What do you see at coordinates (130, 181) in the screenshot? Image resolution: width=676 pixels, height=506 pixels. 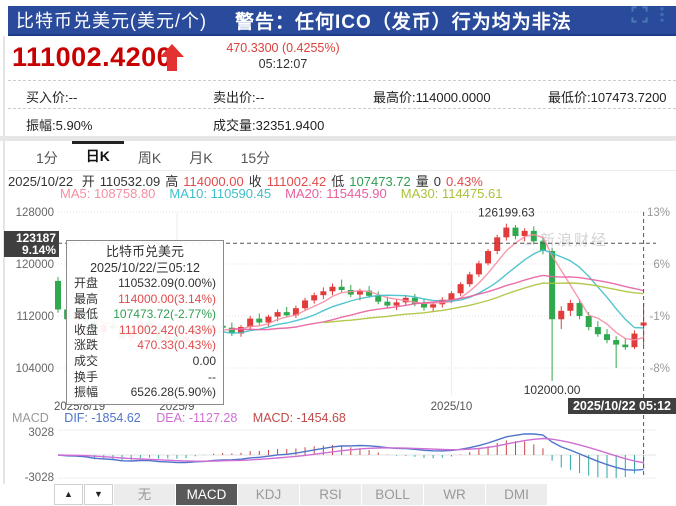 I see `ohlc-value: 110532.09` at bounding box center [130, 181].